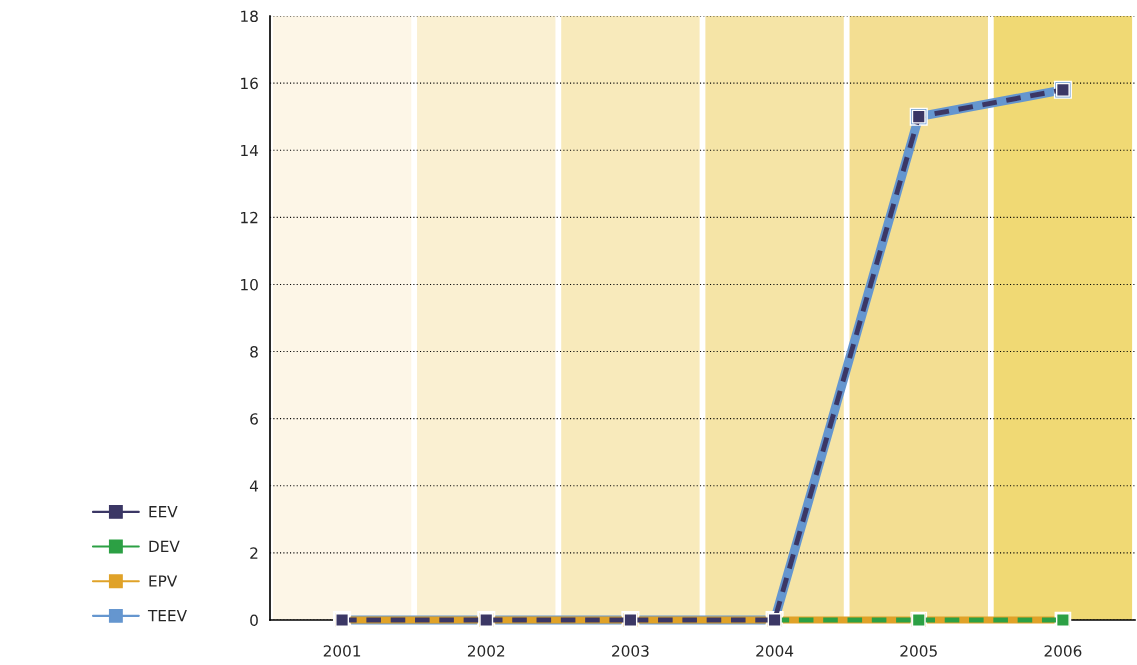  I want to click on legend-label: TEEV, so click(167, 616).